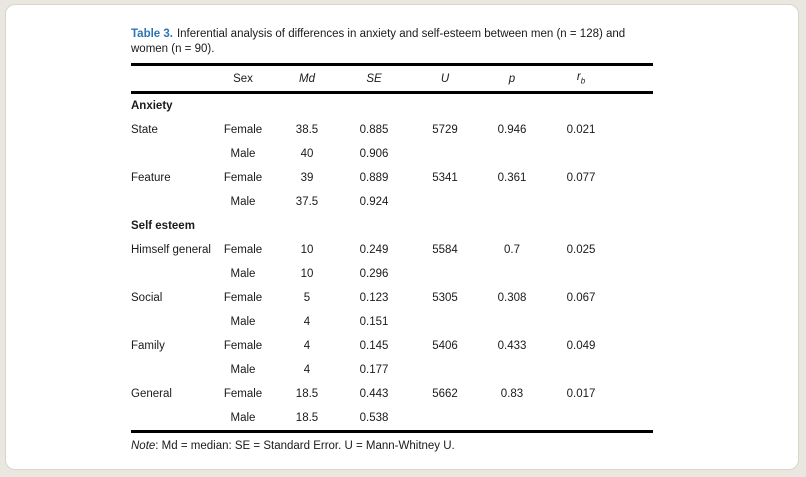 The height and width of the screenshot is (477, 806). I want to click on header-row: Sex Md SE U p rb, so click(392, 79).